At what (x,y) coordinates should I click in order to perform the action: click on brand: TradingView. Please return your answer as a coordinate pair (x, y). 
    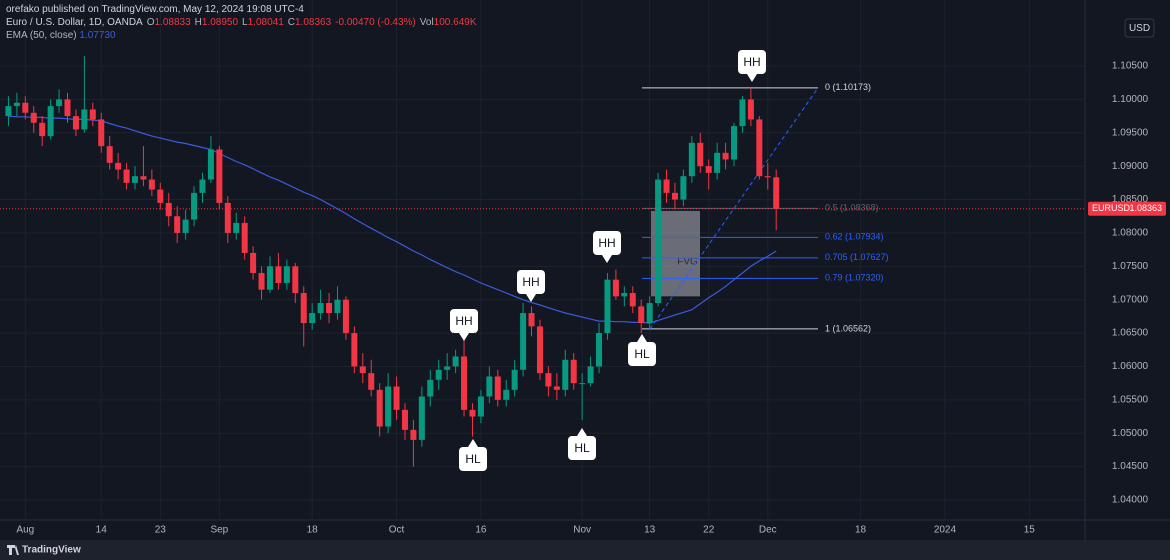
    Looking at the image, I should click on (51, 550).